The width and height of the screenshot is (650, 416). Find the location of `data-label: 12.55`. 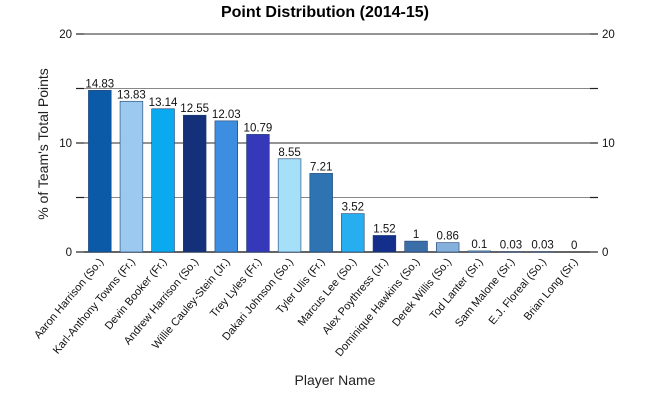

data-label: 12.55 is located at coordinates (194, 109).